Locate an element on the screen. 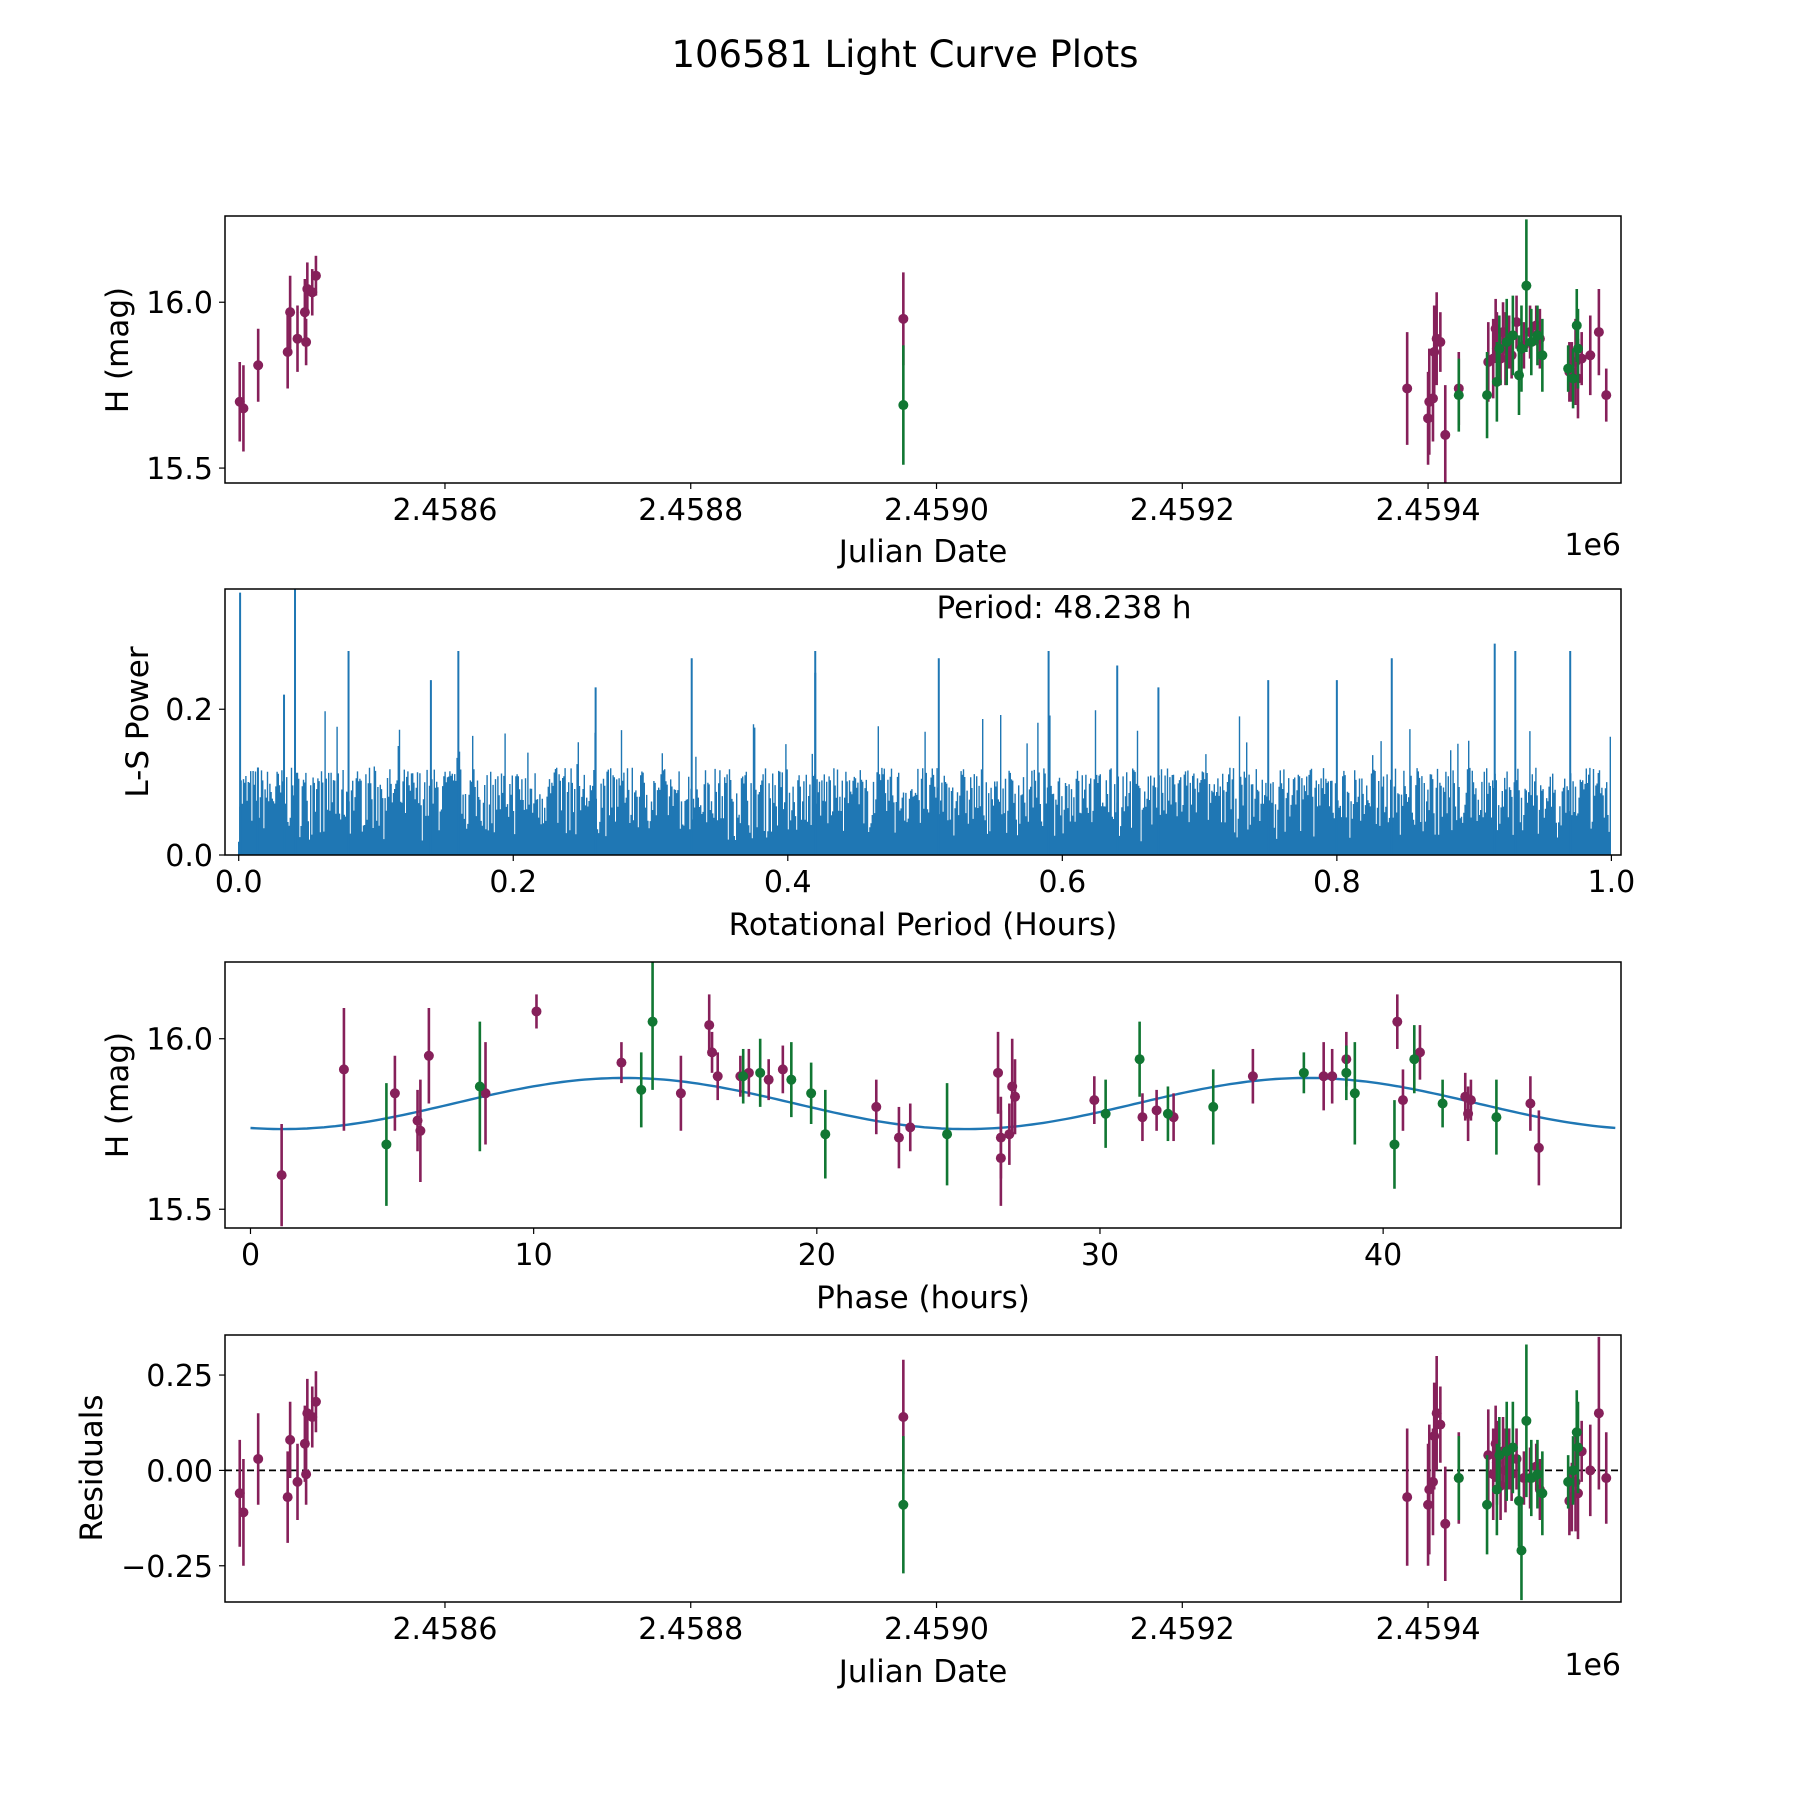 This screenshot has width=1800, height=1800. light-curve-xtick-label: 2.4590 is located at coordinates (936, 510).